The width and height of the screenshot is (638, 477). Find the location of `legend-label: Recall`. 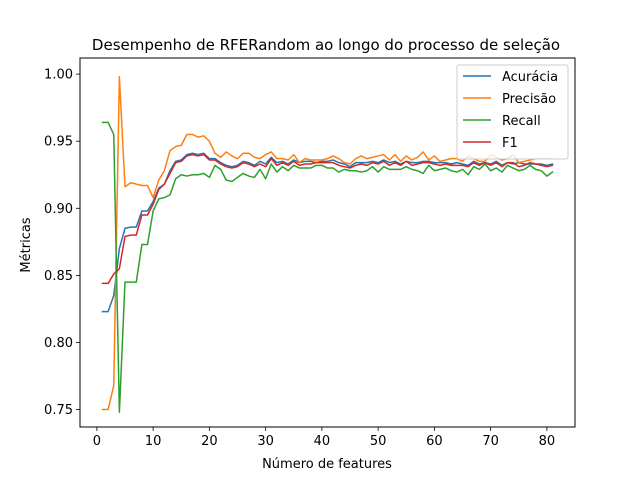

legend-label: Recall is located at coordinates (521, 121).